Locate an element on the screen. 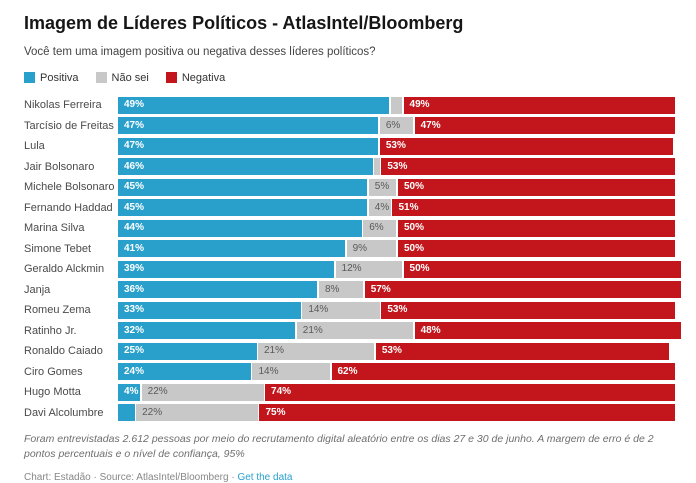 The height and width of the screenshot is (483, 696). bar-segment-positiva is located at coordinates (126, 413).